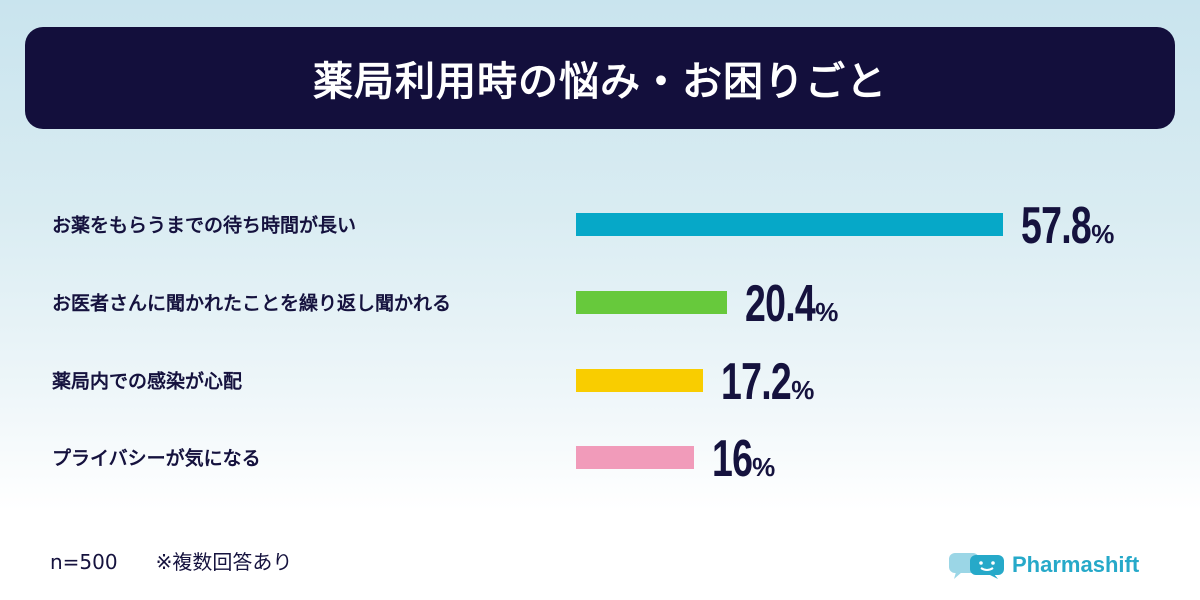 The height and width of the screenshot is (600, 1200). Describe the element at coordinates (252, 303) in the screenshot. I see `category-label: お医者さんに聞かれたことを繰り返し聞かれる` at that location.